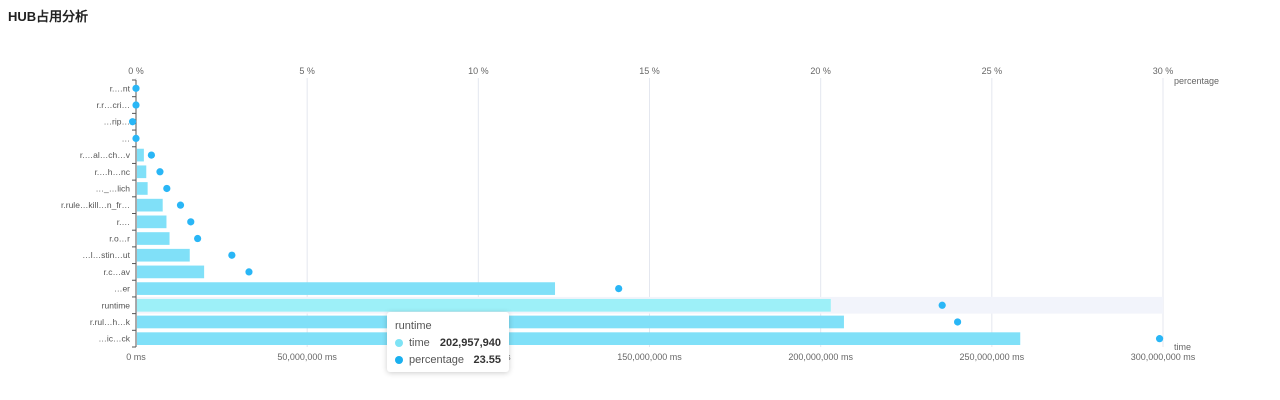 The width and height of the screenshot is (1280, 400). What do you see at coordinates (307, 71) in the screenshot?
I see `top-tick-label: 5 %` at bounding box center [307, 71].